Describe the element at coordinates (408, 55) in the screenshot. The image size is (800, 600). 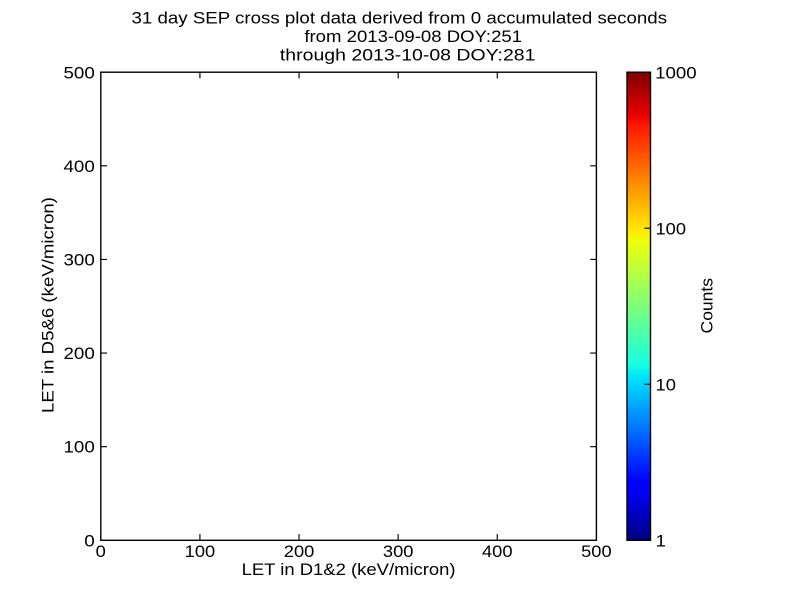
I see `svg-text: through 2013-10-08 DOY:281` at that location.